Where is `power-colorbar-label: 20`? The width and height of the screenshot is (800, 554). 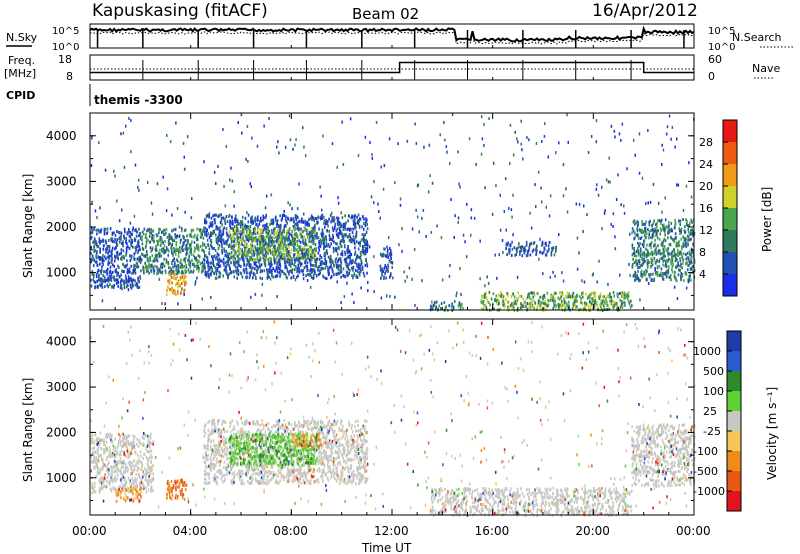
power-colorbar-label: 20 is located at coordinates (706, 186).